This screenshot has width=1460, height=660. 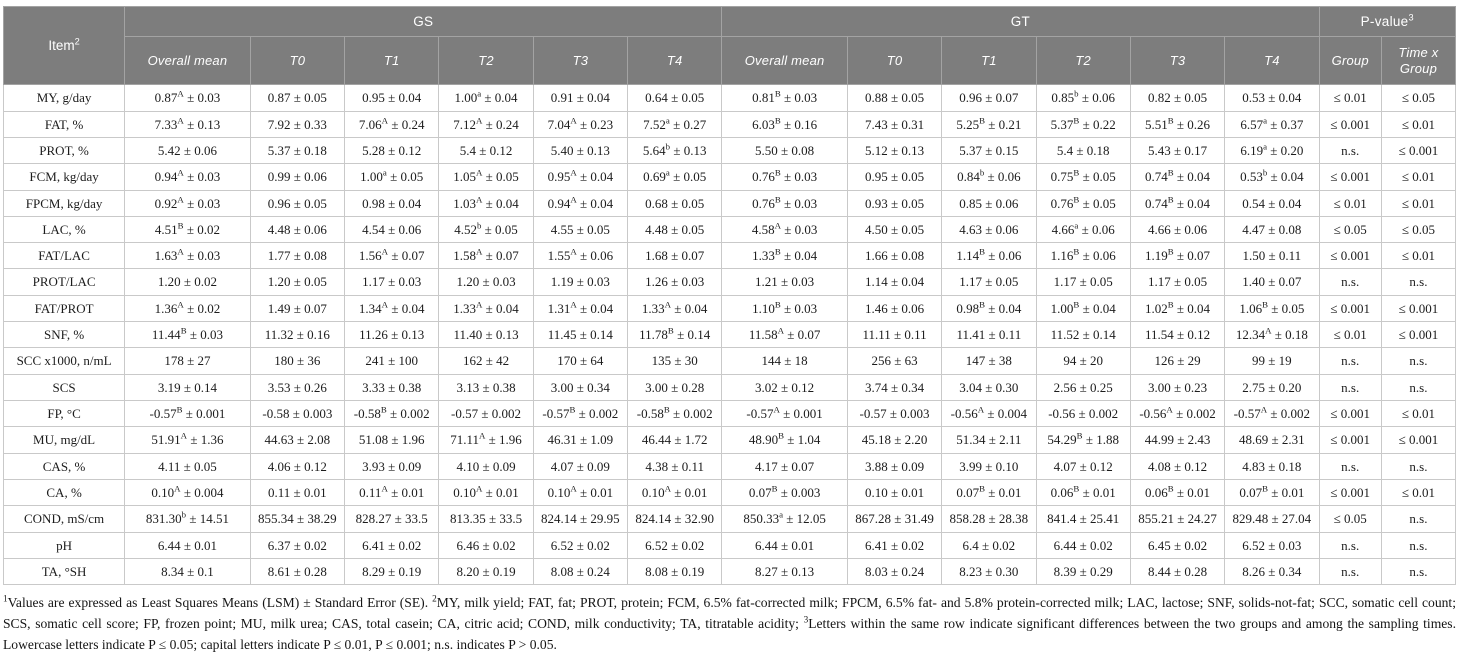 I want to click on item-cell: FAT/PROT, so click(x=64, y=308).